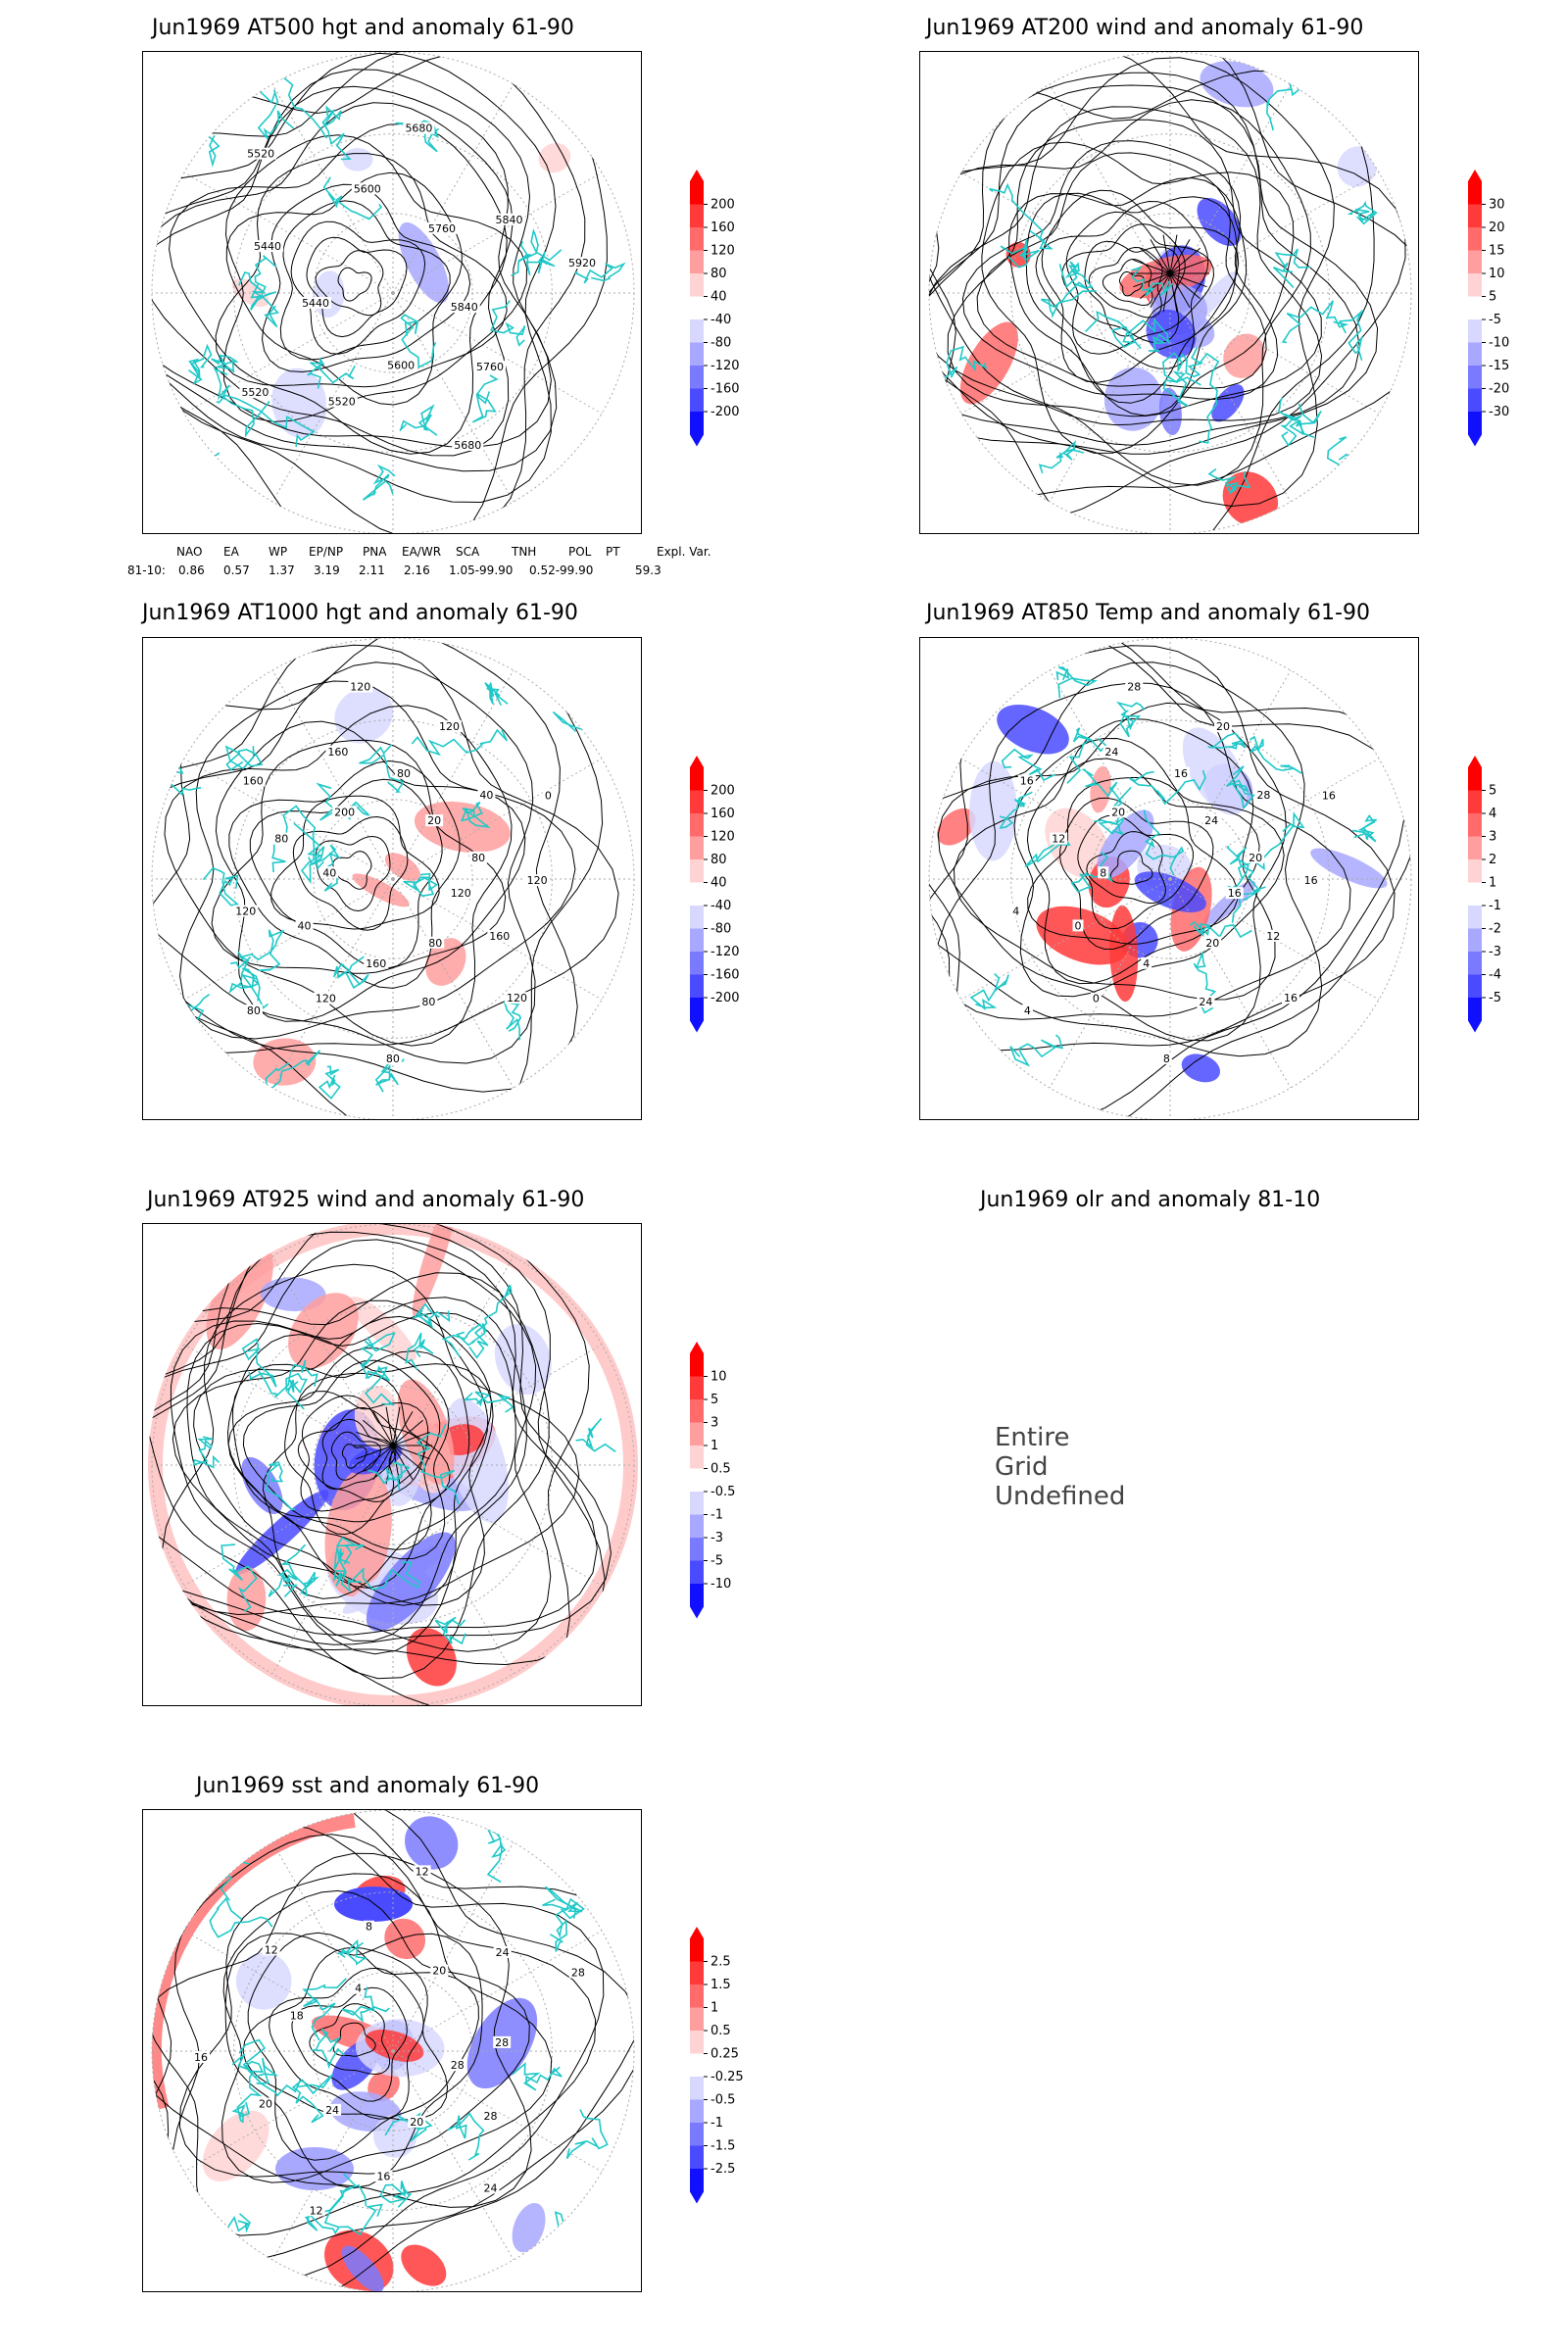  I want to click on contour-label: 24, so click(1111, 752).